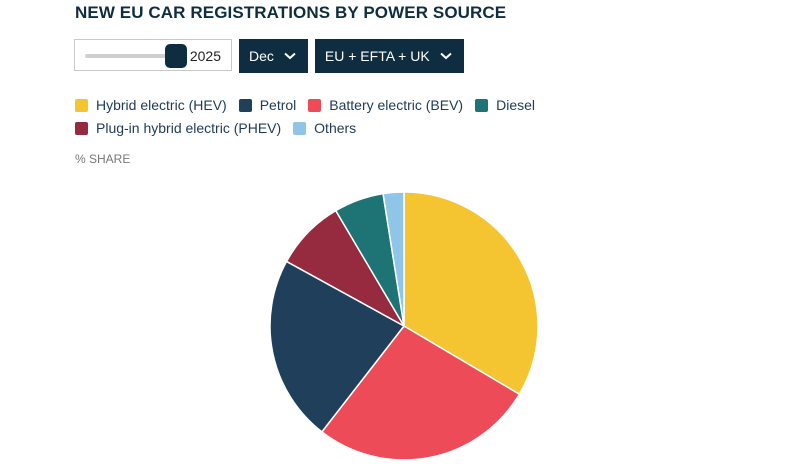  I want to click on chart-controls: 2025 Dec EU + EFTA + UK, so click(269, 56).